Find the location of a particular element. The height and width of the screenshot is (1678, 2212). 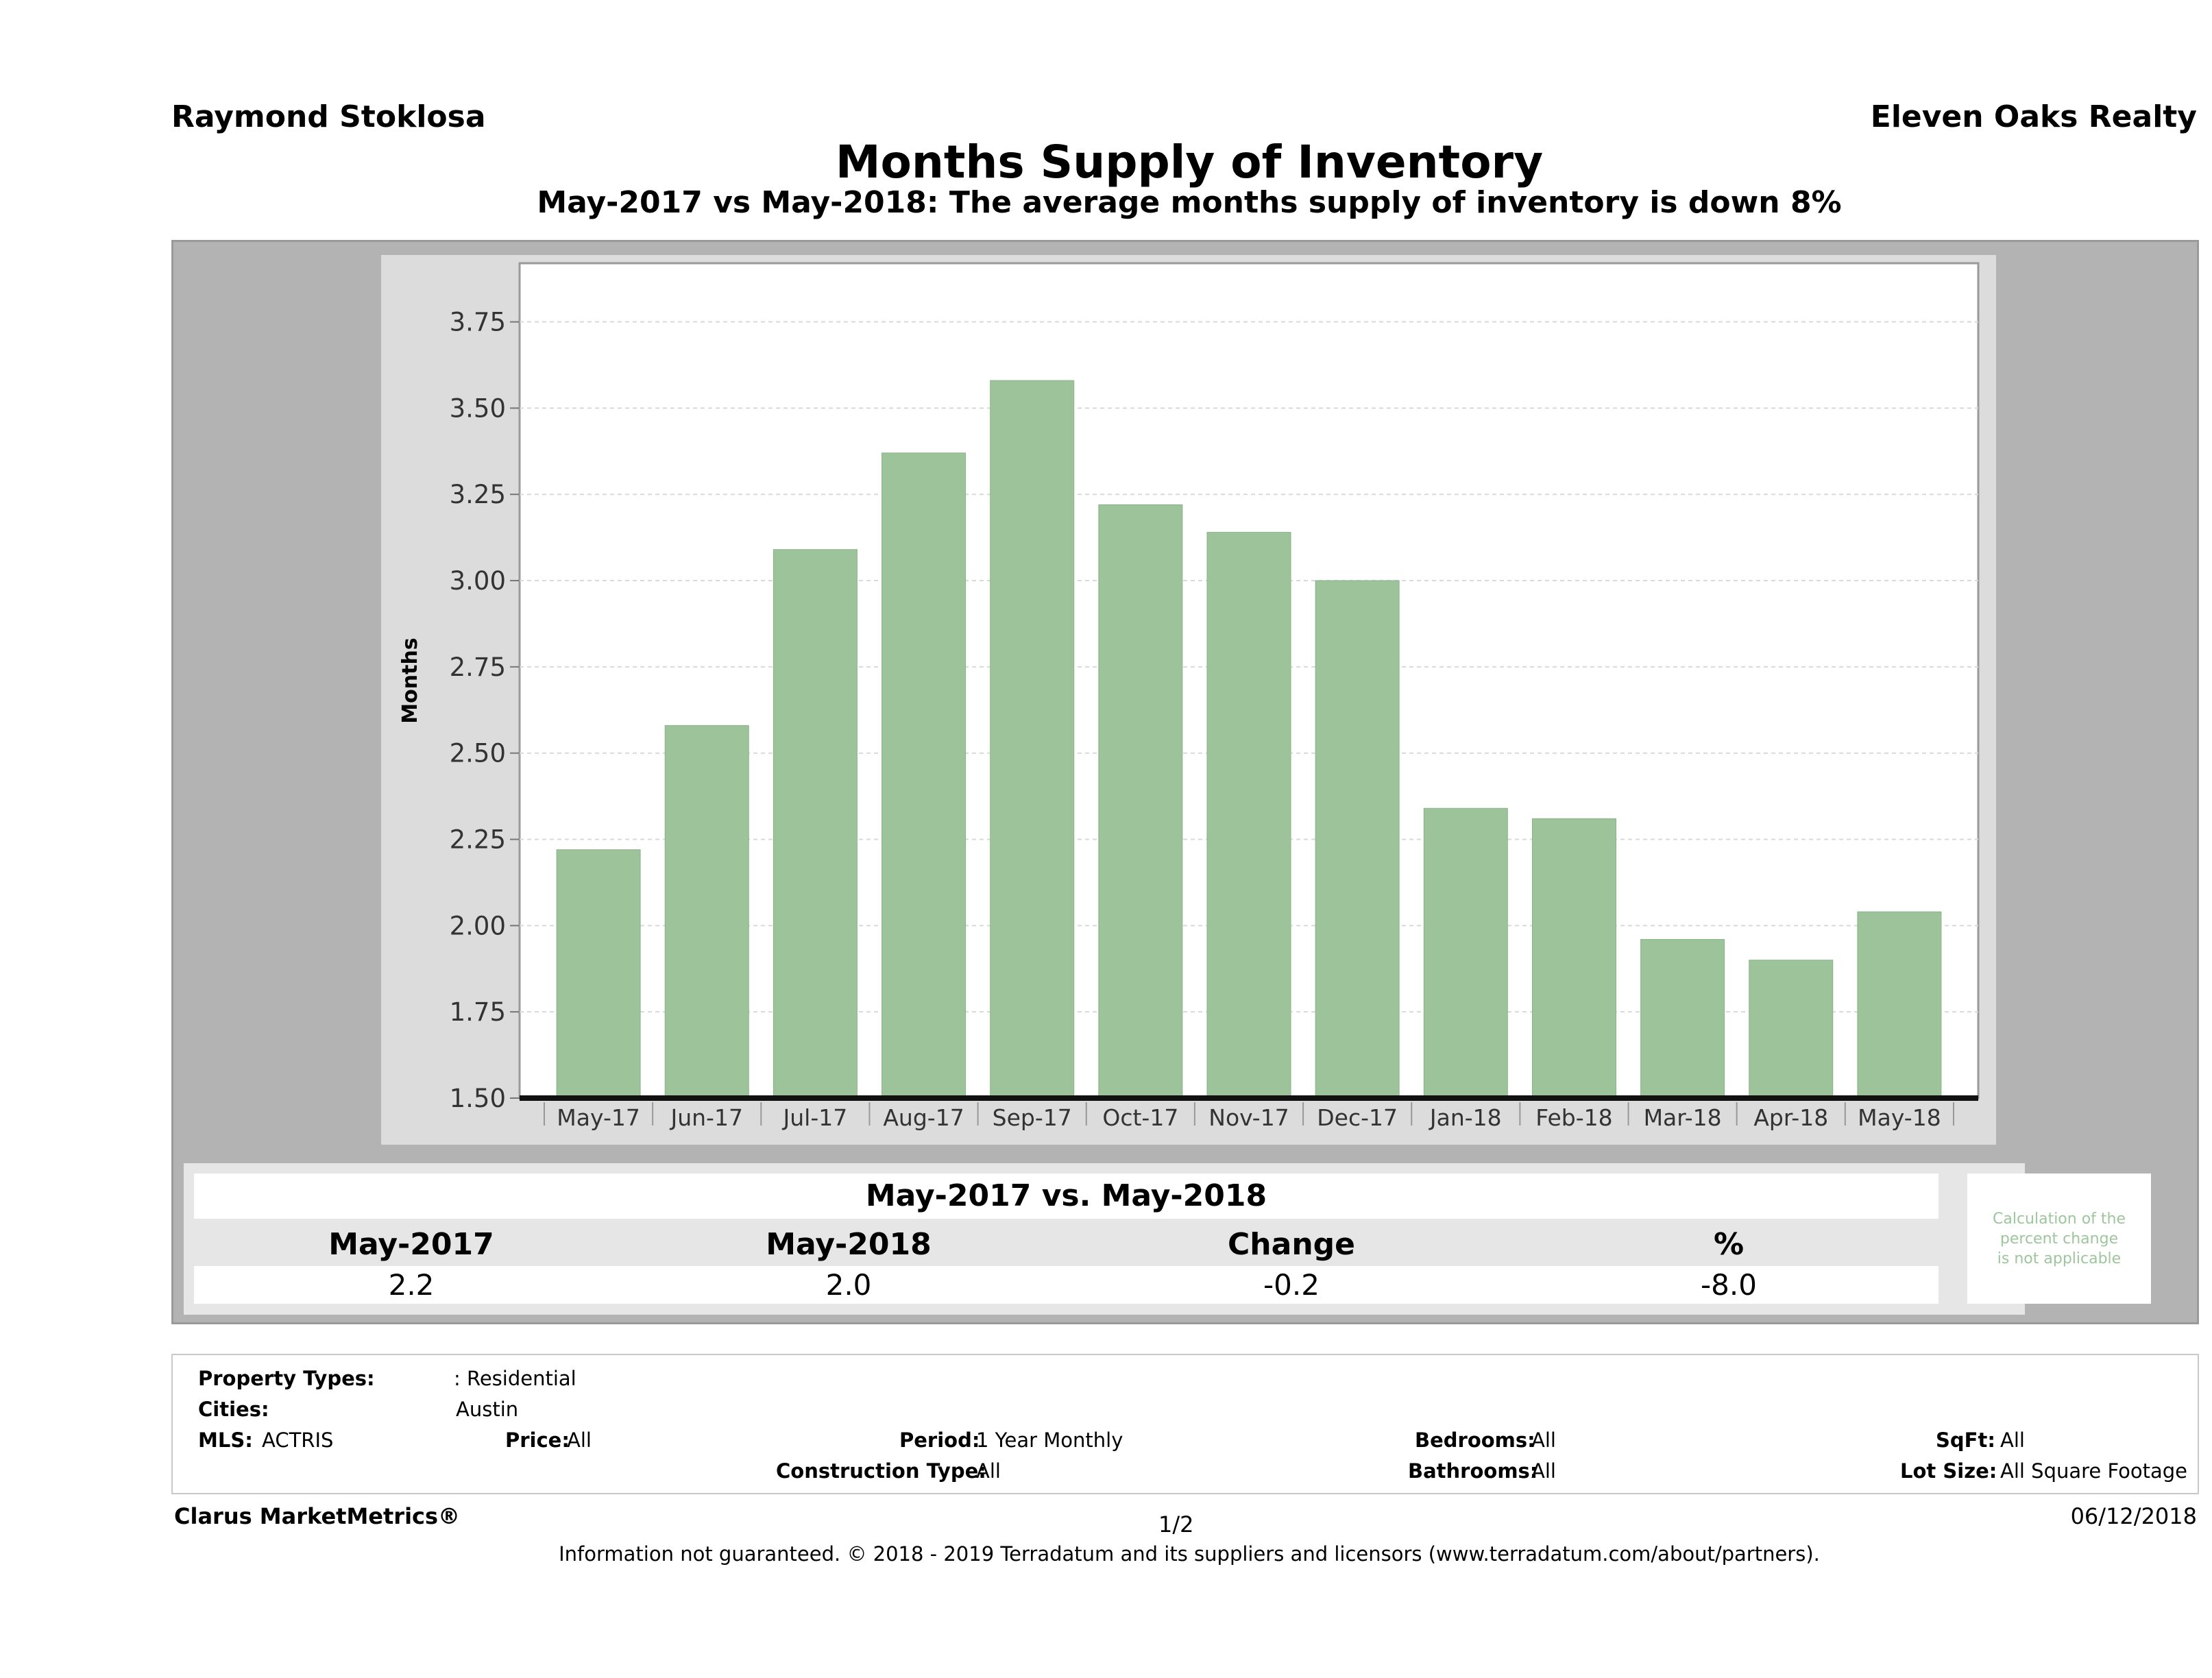

x-tick-label: Feb-18 is located at coordinates (1574, 1117).